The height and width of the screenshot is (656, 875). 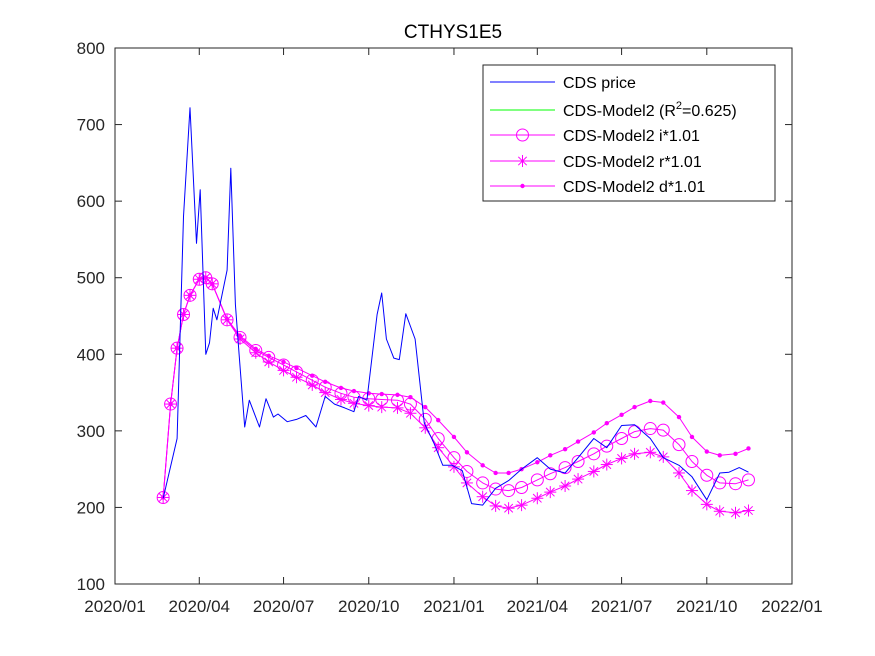 I want to click on y-tick-label: 600, so click(x=91, y=201).